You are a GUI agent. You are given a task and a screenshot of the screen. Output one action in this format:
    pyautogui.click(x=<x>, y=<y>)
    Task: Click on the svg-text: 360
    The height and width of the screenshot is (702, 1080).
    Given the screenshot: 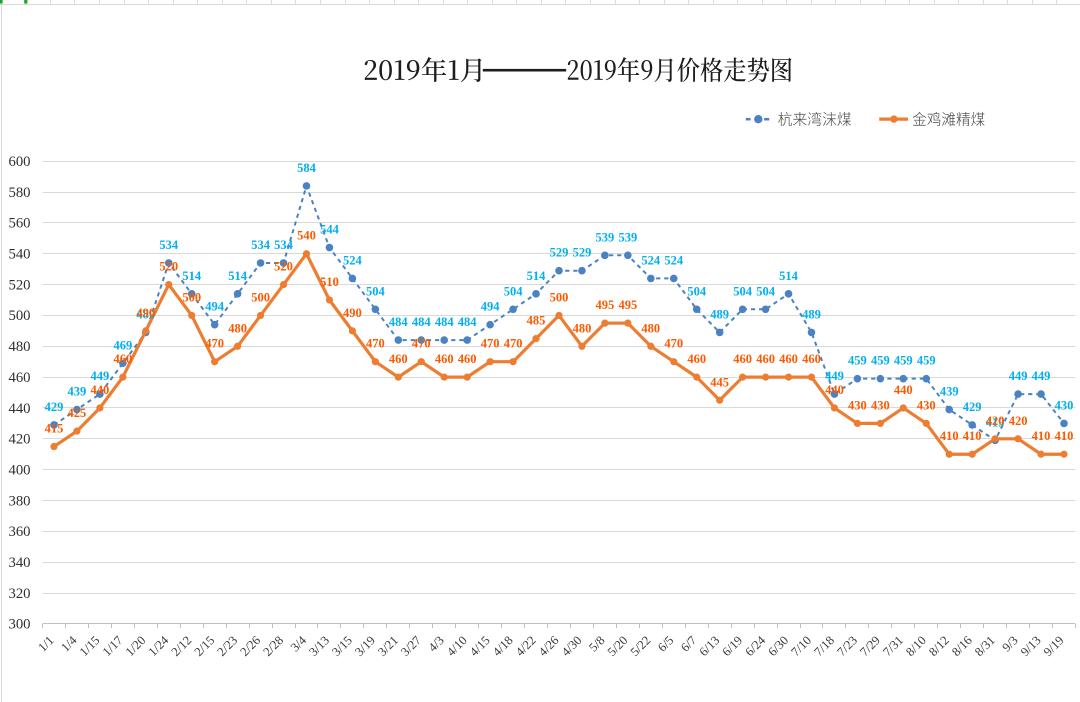 What is the action you would take?
    pyautogui.click(x=19, y=532)
    